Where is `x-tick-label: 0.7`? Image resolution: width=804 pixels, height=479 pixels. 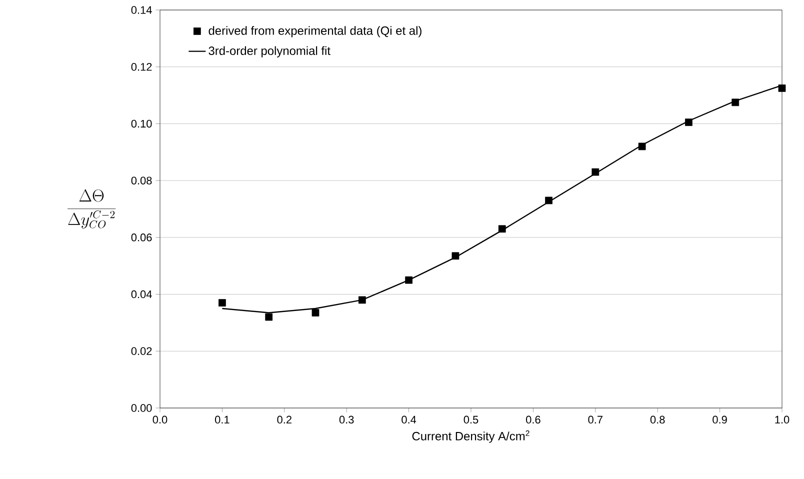
x-tick-label: 0.7 is located at coordinates (595, 420).